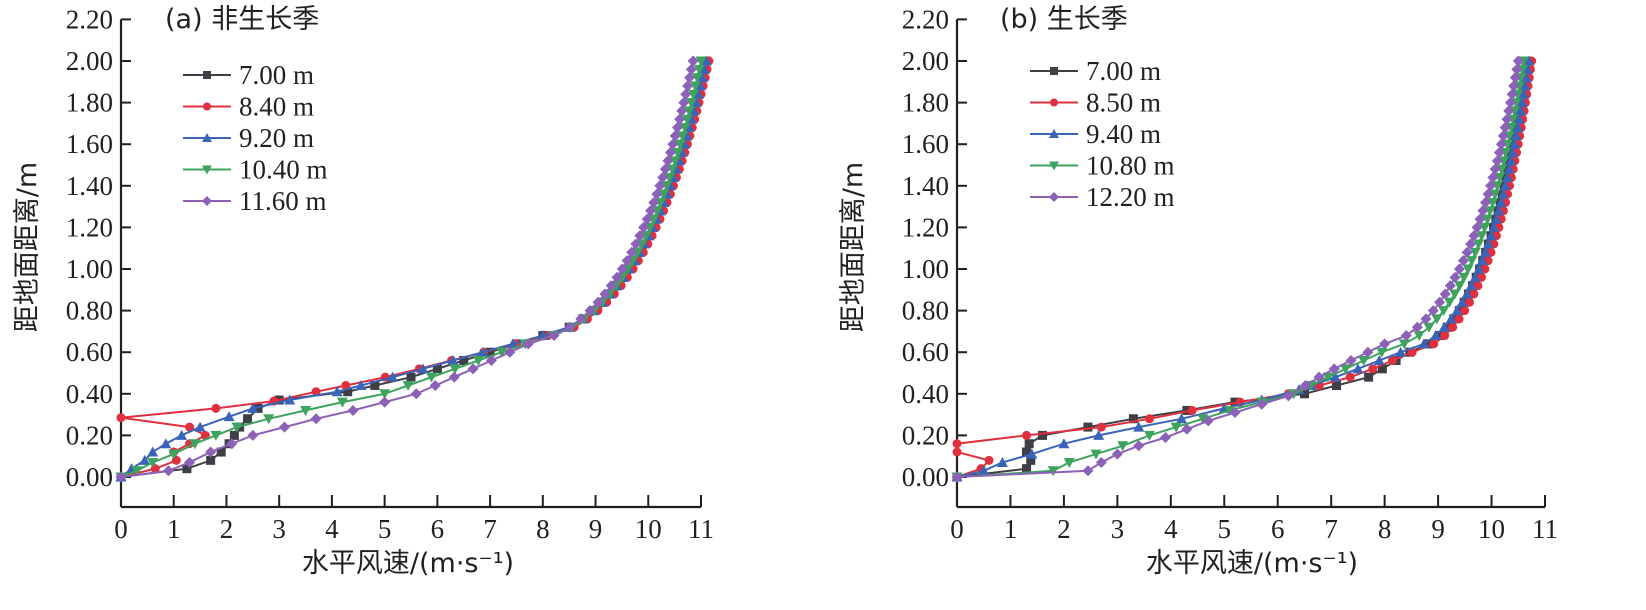 This screenshot has width=1646, height=610. What do you see at coordinates (1054, 197) in the screenshot?
I see `legend-marker-diamond-icon` at bounding box center [1054, 197].